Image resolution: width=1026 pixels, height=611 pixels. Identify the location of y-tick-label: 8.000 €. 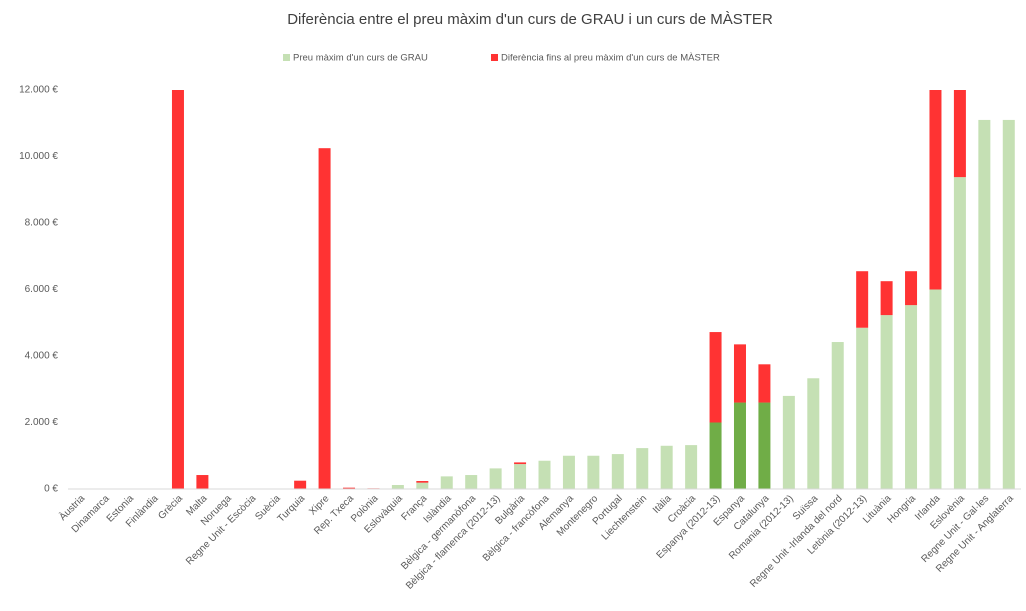
(42, 223).